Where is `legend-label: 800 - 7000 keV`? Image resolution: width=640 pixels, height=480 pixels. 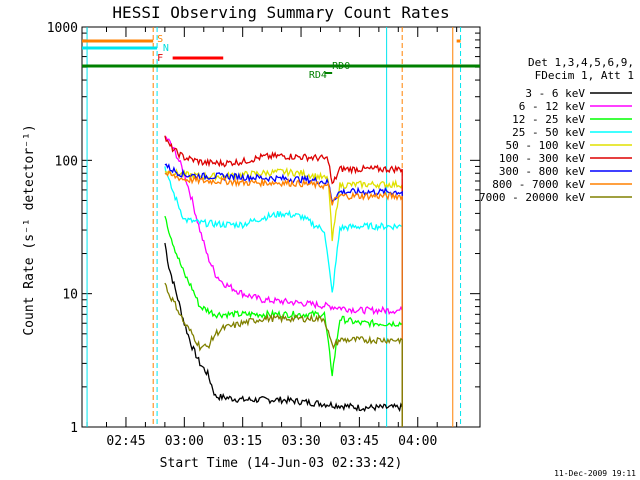
legend-label: 800 - 7000 keV is located at coordinates (538, 184).